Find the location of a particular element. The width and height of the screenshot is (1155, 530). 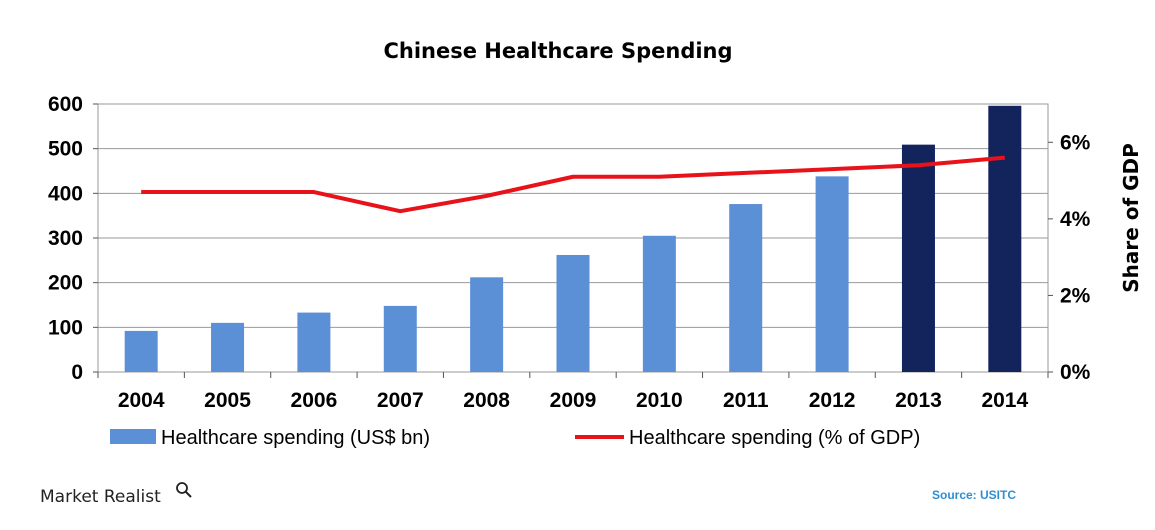

x-tick-label: 2013 is located at coordinates (918, 400).